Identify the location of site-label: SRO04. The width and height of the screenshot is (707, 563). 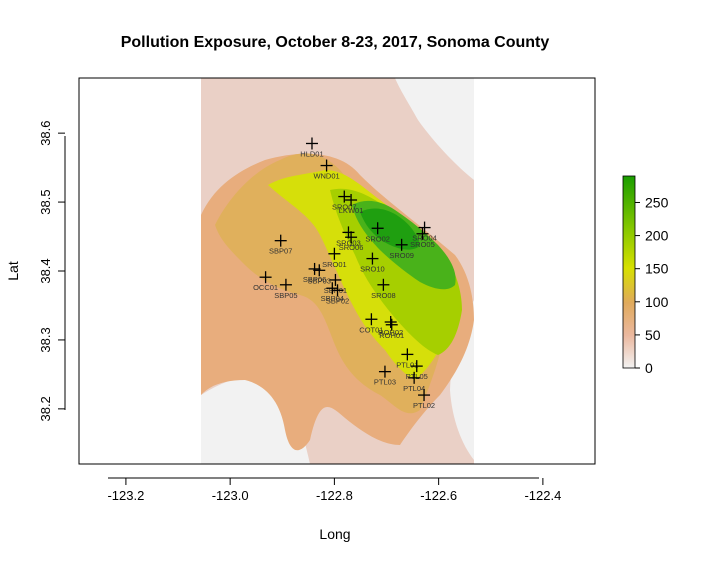
(424, 238).